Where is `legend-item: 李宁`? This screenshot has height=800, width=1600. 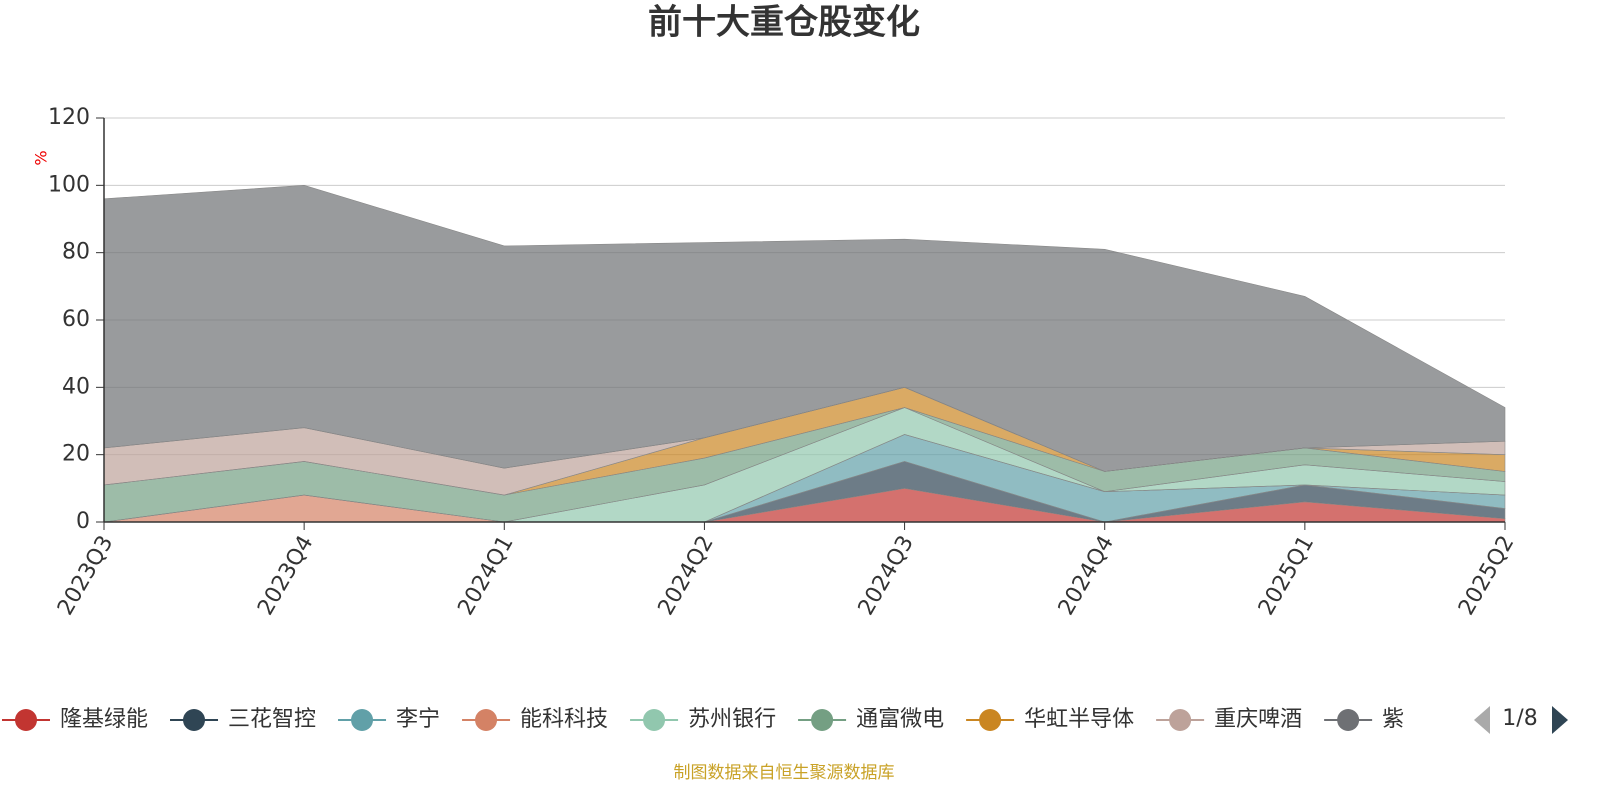
legend-item: 李宁 is located at coordinates (389, 719).